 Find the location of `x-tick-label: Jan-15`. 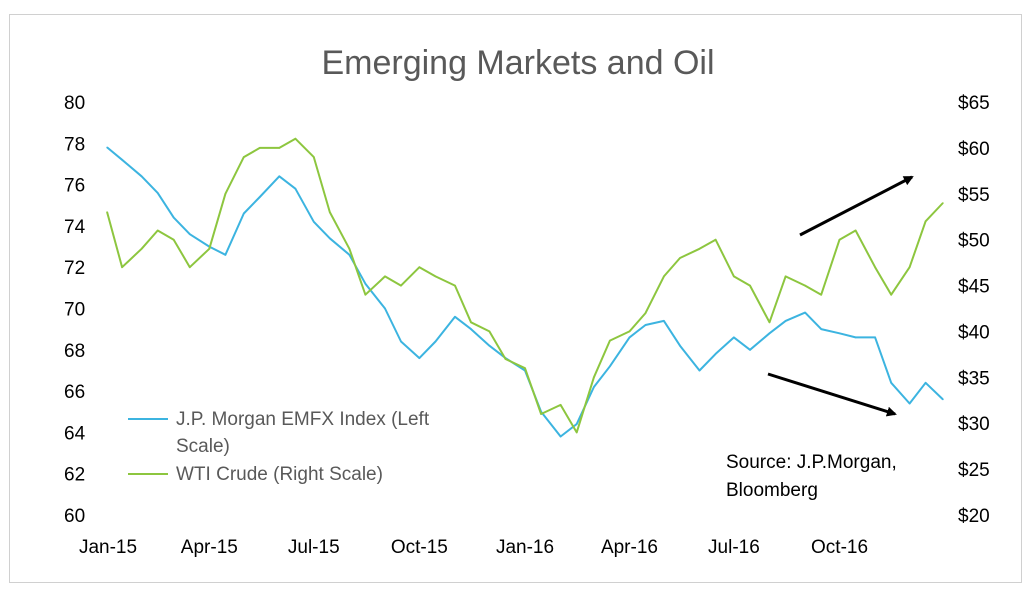

x-tick-label: Jan-15 is located at coordinates (108, 547).